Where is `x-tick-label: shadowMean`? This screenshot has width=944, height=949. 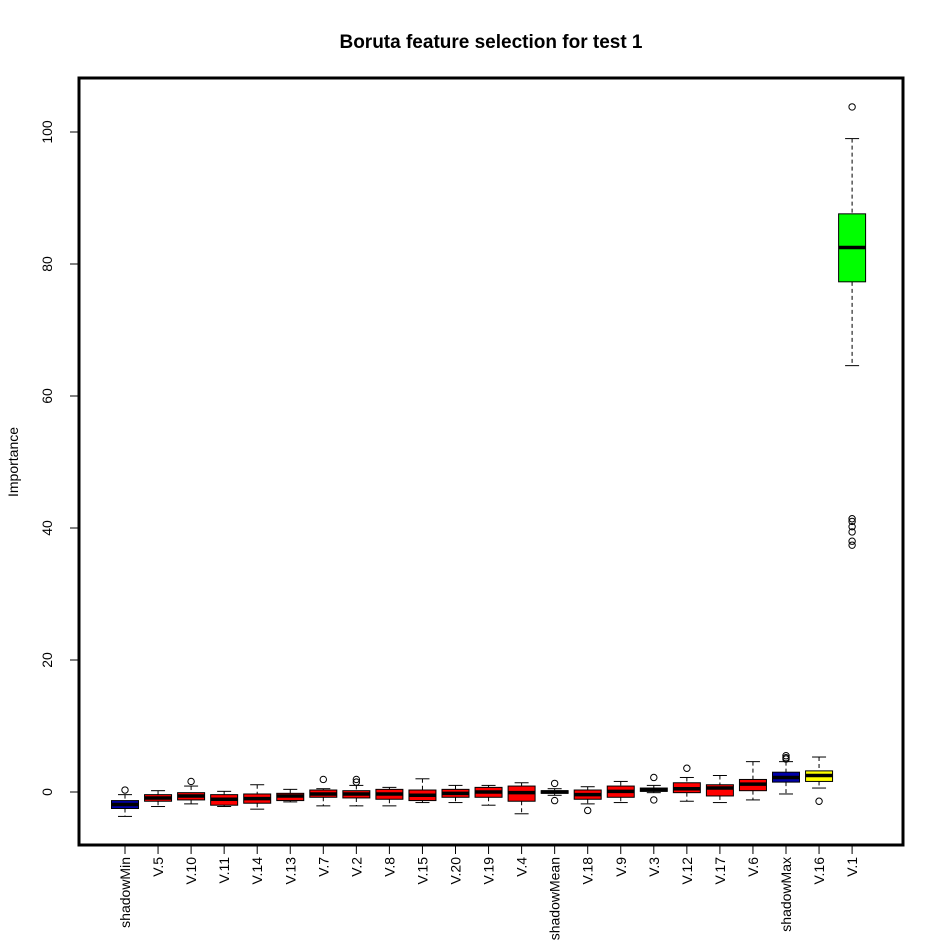 x-tick-label: shadowMean is located at coordinates (555, 898).